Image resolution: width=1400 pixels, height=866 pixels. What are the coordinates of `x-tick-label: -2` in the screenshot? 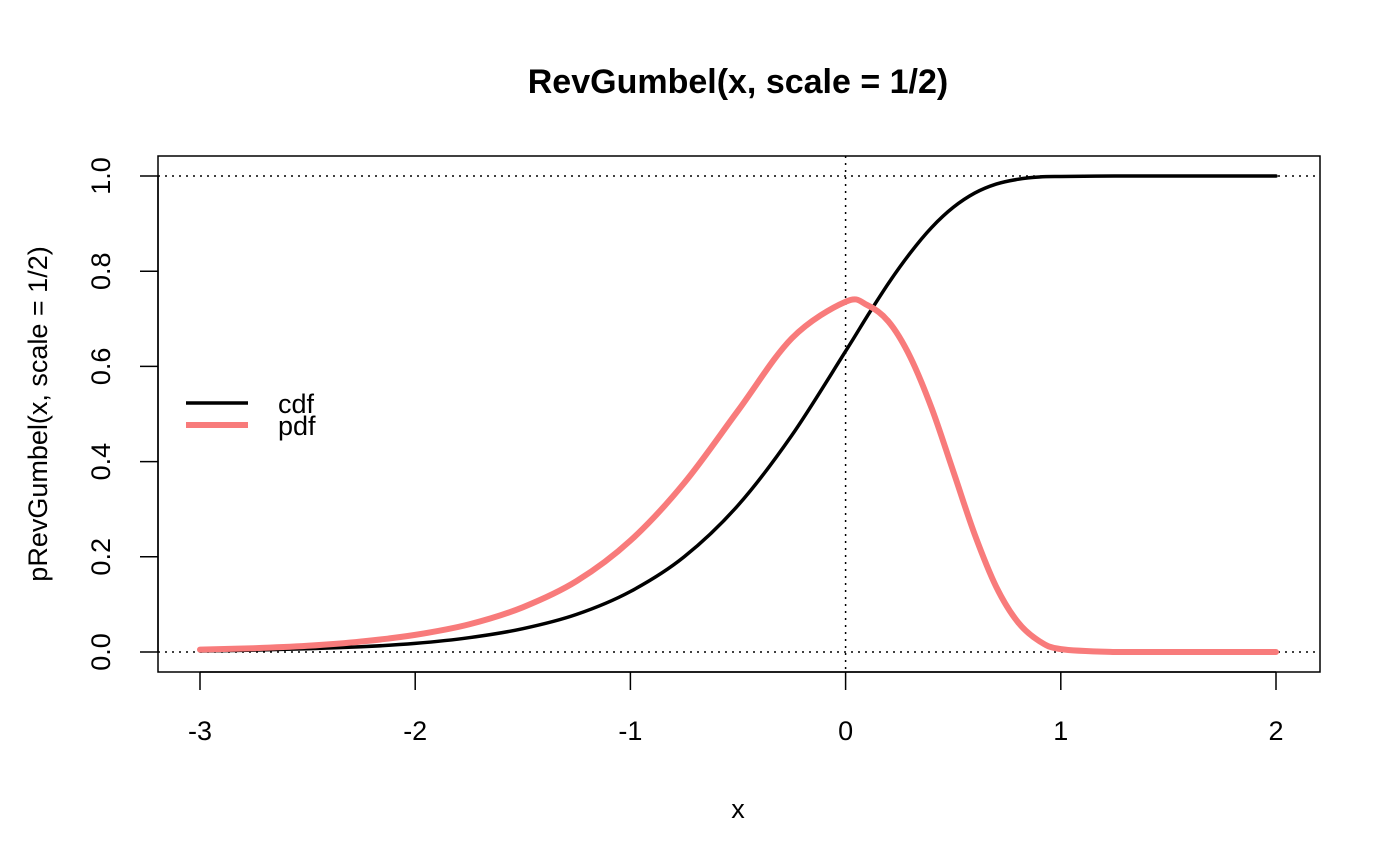 It's located at (415, 731).